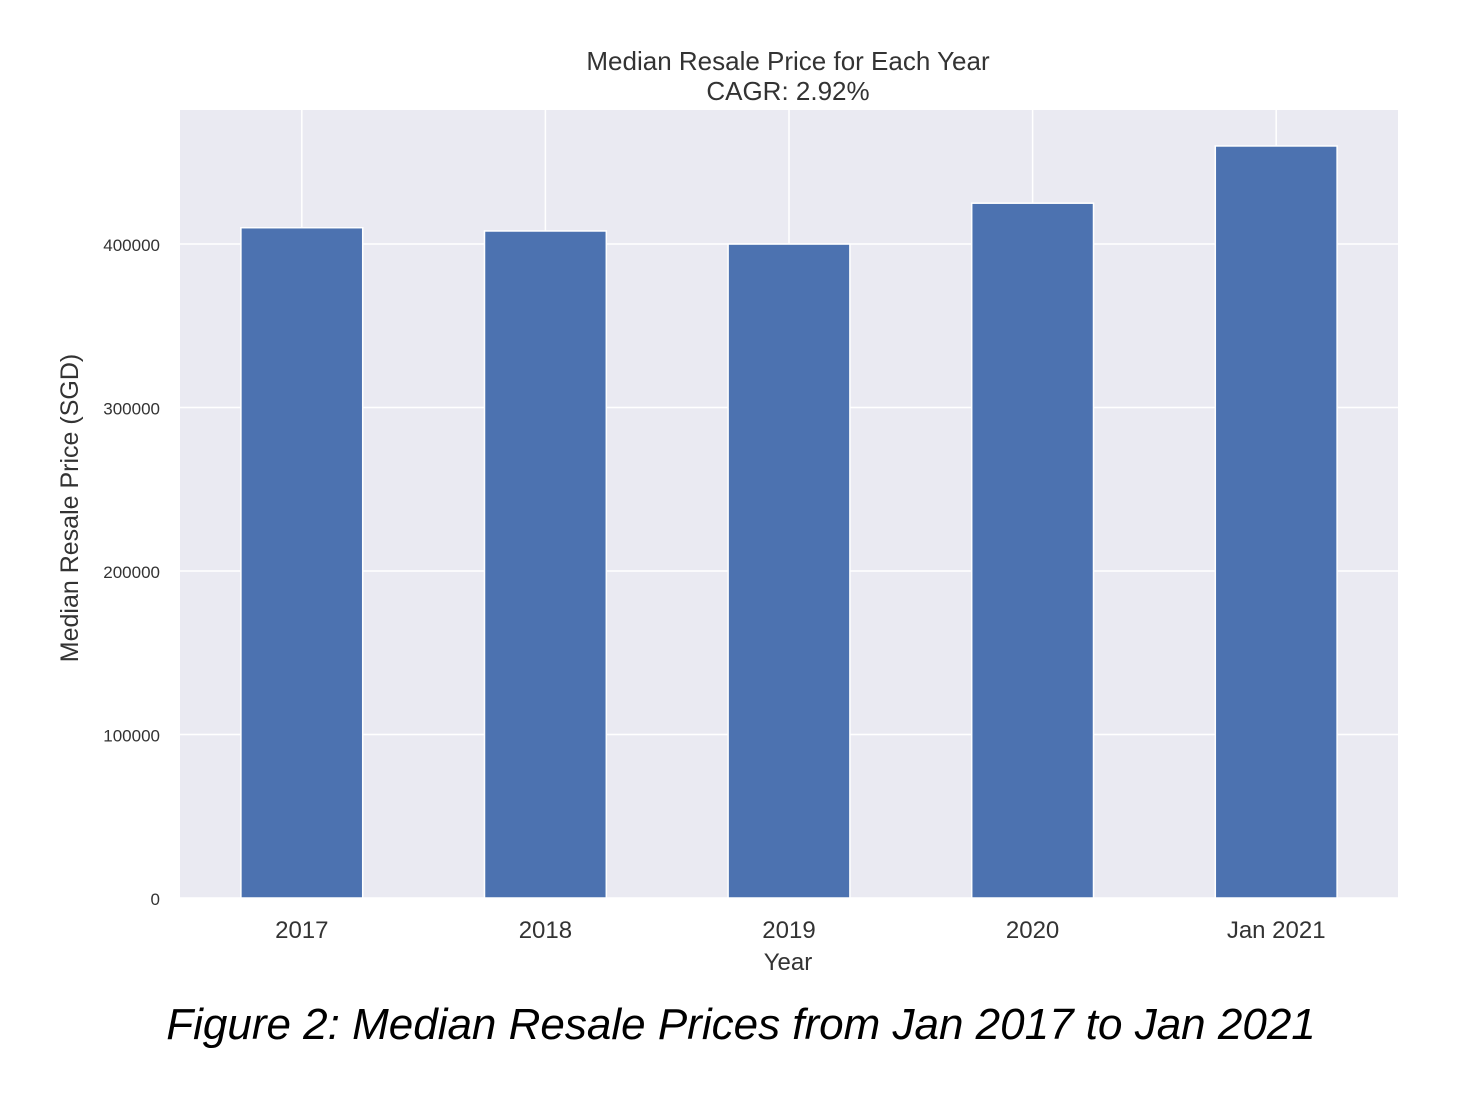 The width and height of the screenshot is (1482, 1098). Describe the element at coordinates (131, 245) in the screenshot. I see `y-tick-label: 400000` at that location.